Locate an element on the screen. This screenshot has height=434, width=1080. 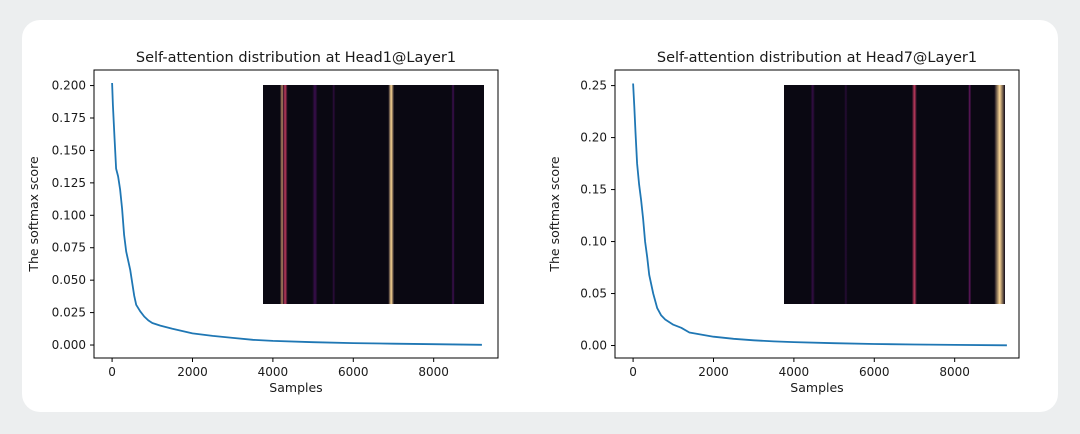
y-tick-label: 0.150 is located at coordinates (69, 150).